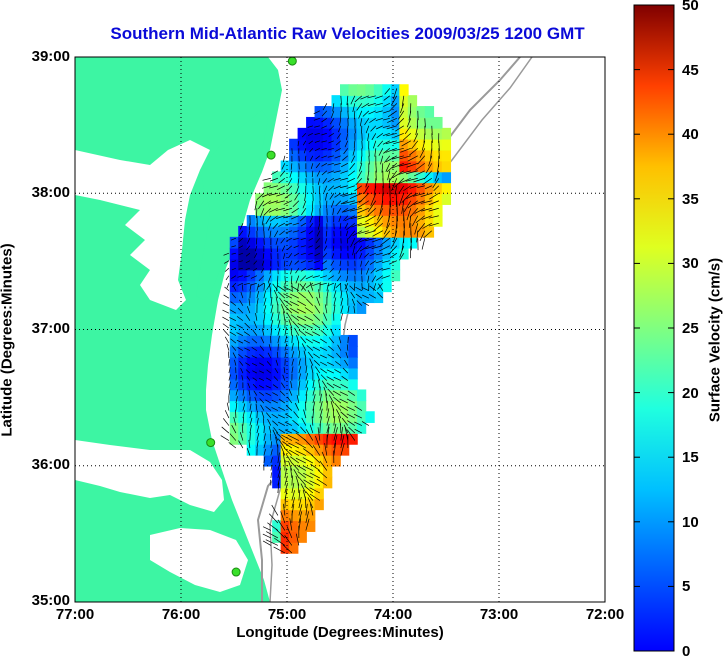 Image resolution: width=724 pixels, height=660 pixels. What do you see at coordinates (686, 586) in the screenshot?
I see `colorbar-tick-label: 5` at bounding box center [686, 586].